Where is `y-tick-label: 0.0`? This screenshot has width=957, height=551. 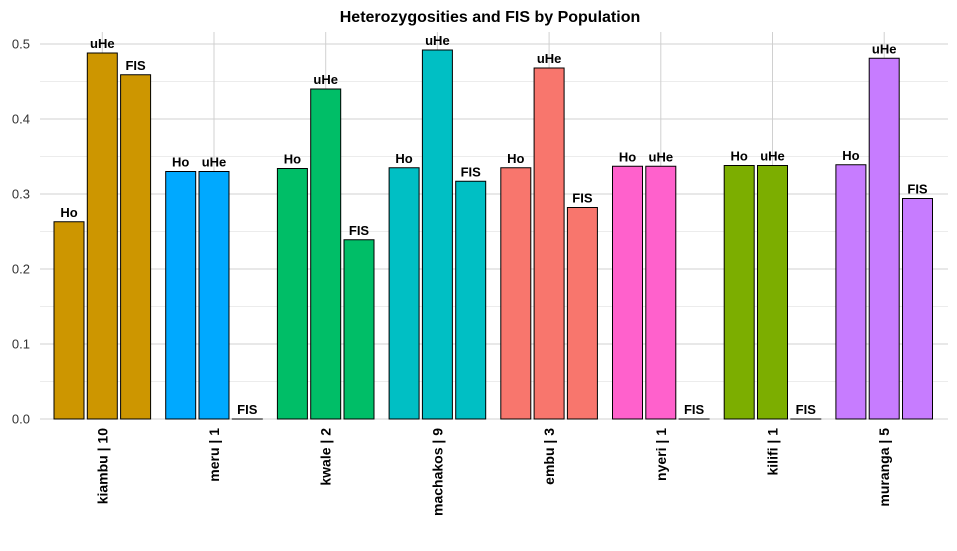 y-tick-label: 0.0 is located at coordinates (21, 419).